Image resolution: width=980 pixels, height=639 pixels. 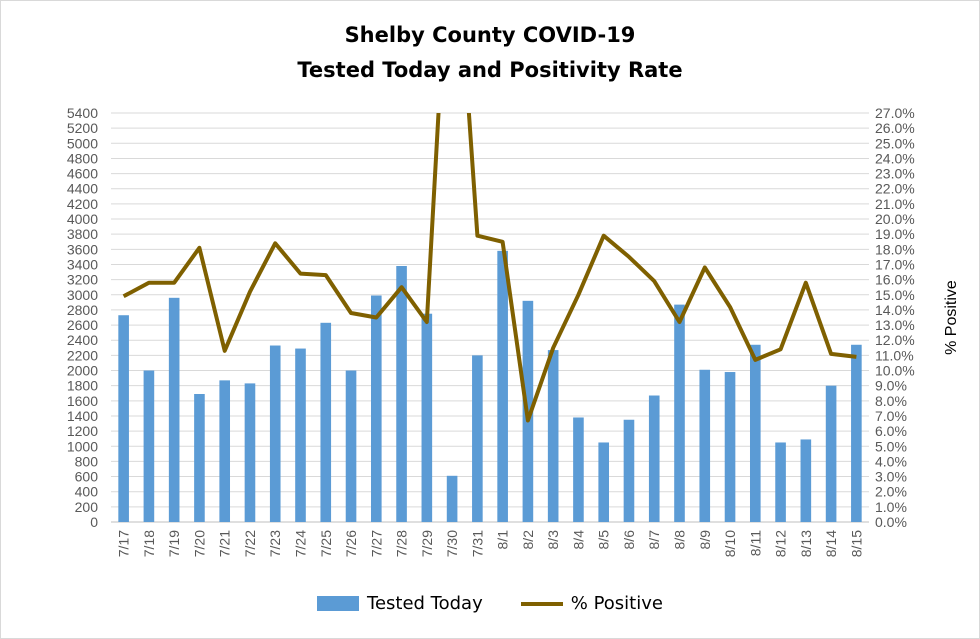 What do you see at coordinates (301, 543) in the screenshot?
I see `x-tick-label-7-24: 7/24` at bounding box center [301, 543].